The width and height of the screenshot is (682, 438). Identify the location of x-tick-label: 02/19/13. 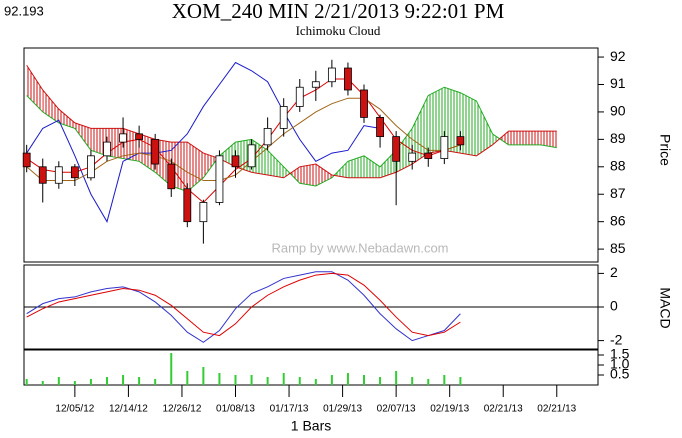
(449, 409).